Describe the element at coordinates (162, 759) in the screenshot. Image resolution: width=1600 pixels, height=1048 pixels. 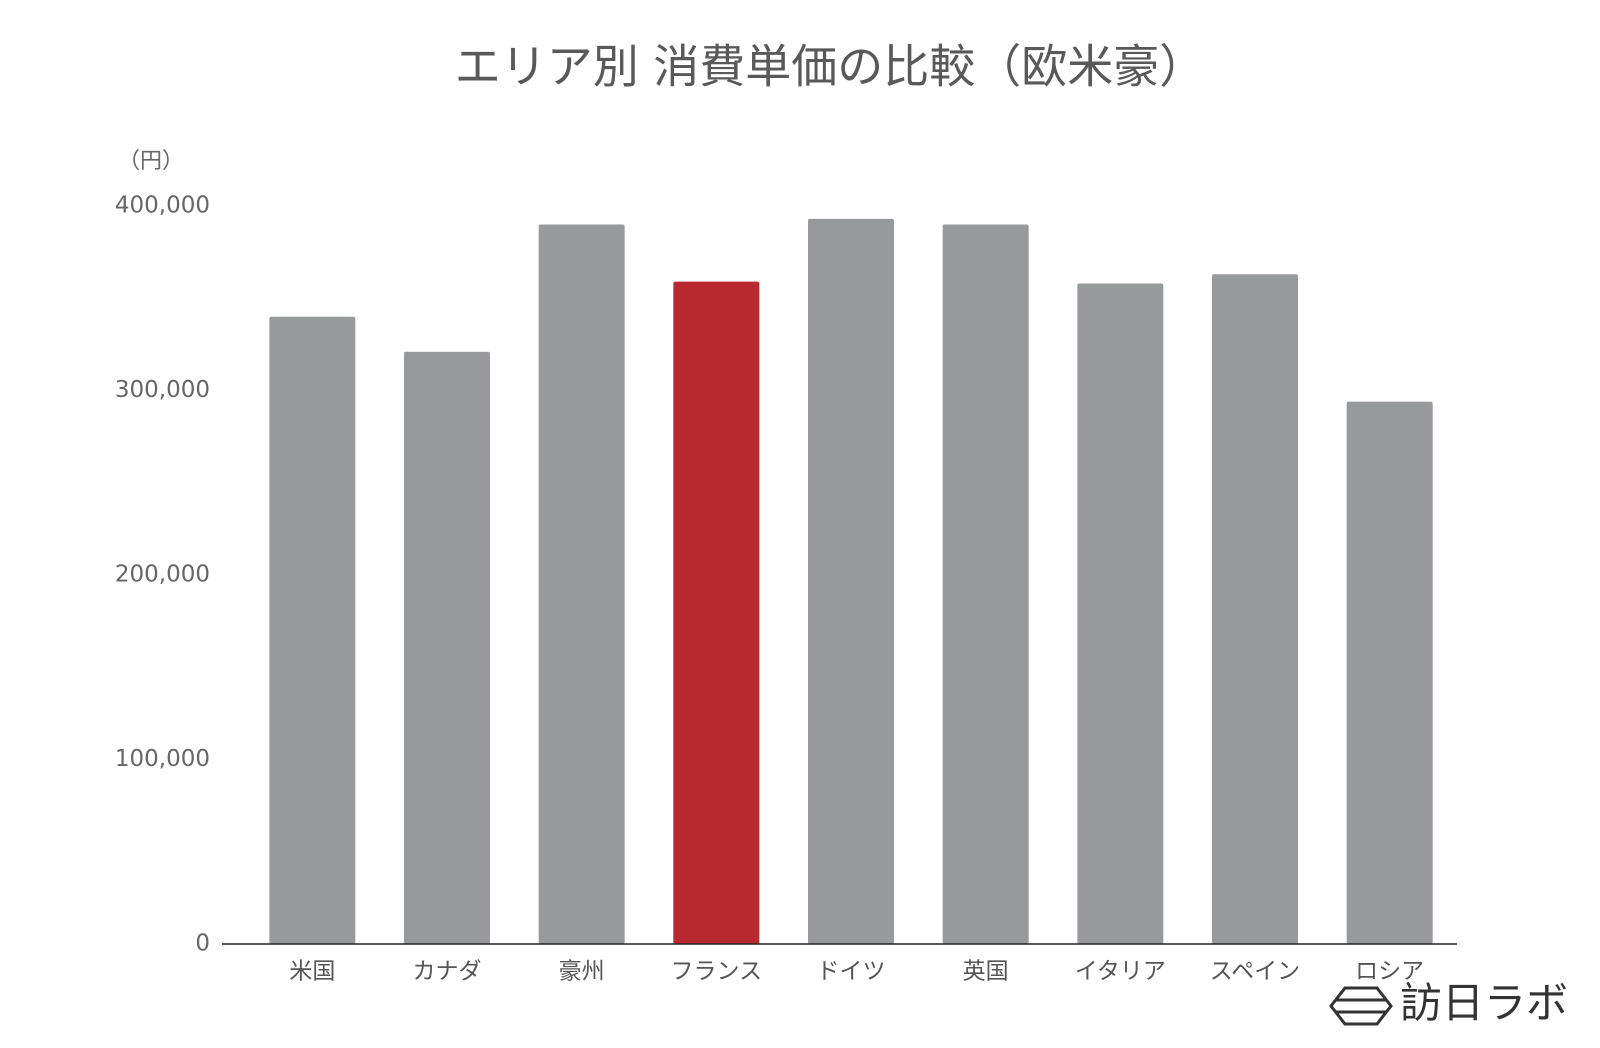
I see `y-tick-label: 100,000` at that location.